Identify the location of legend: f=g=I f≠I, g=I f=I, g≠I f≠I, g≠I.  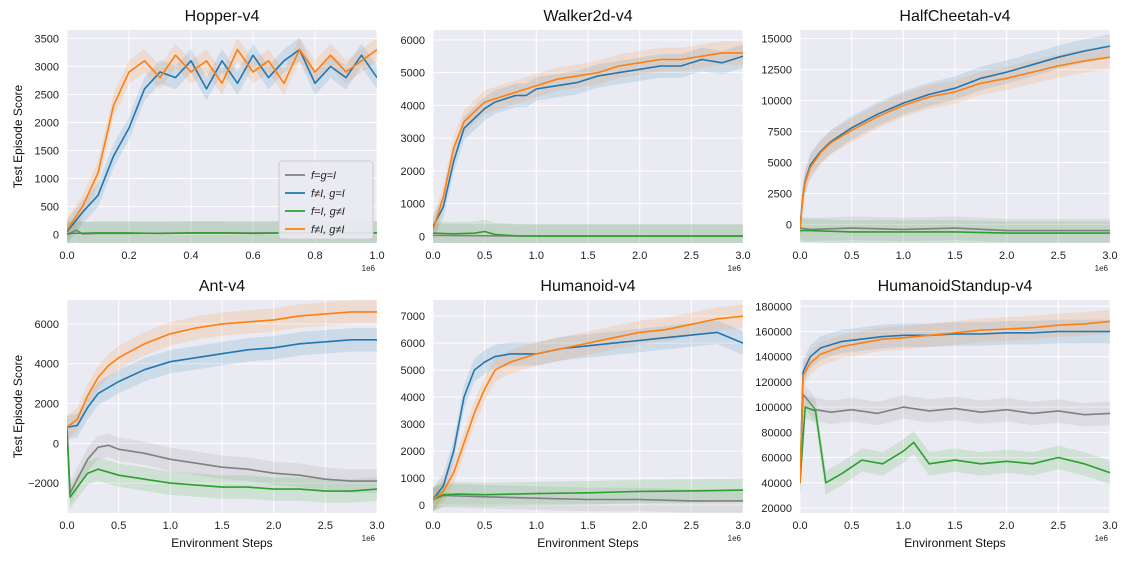
(326, 200).